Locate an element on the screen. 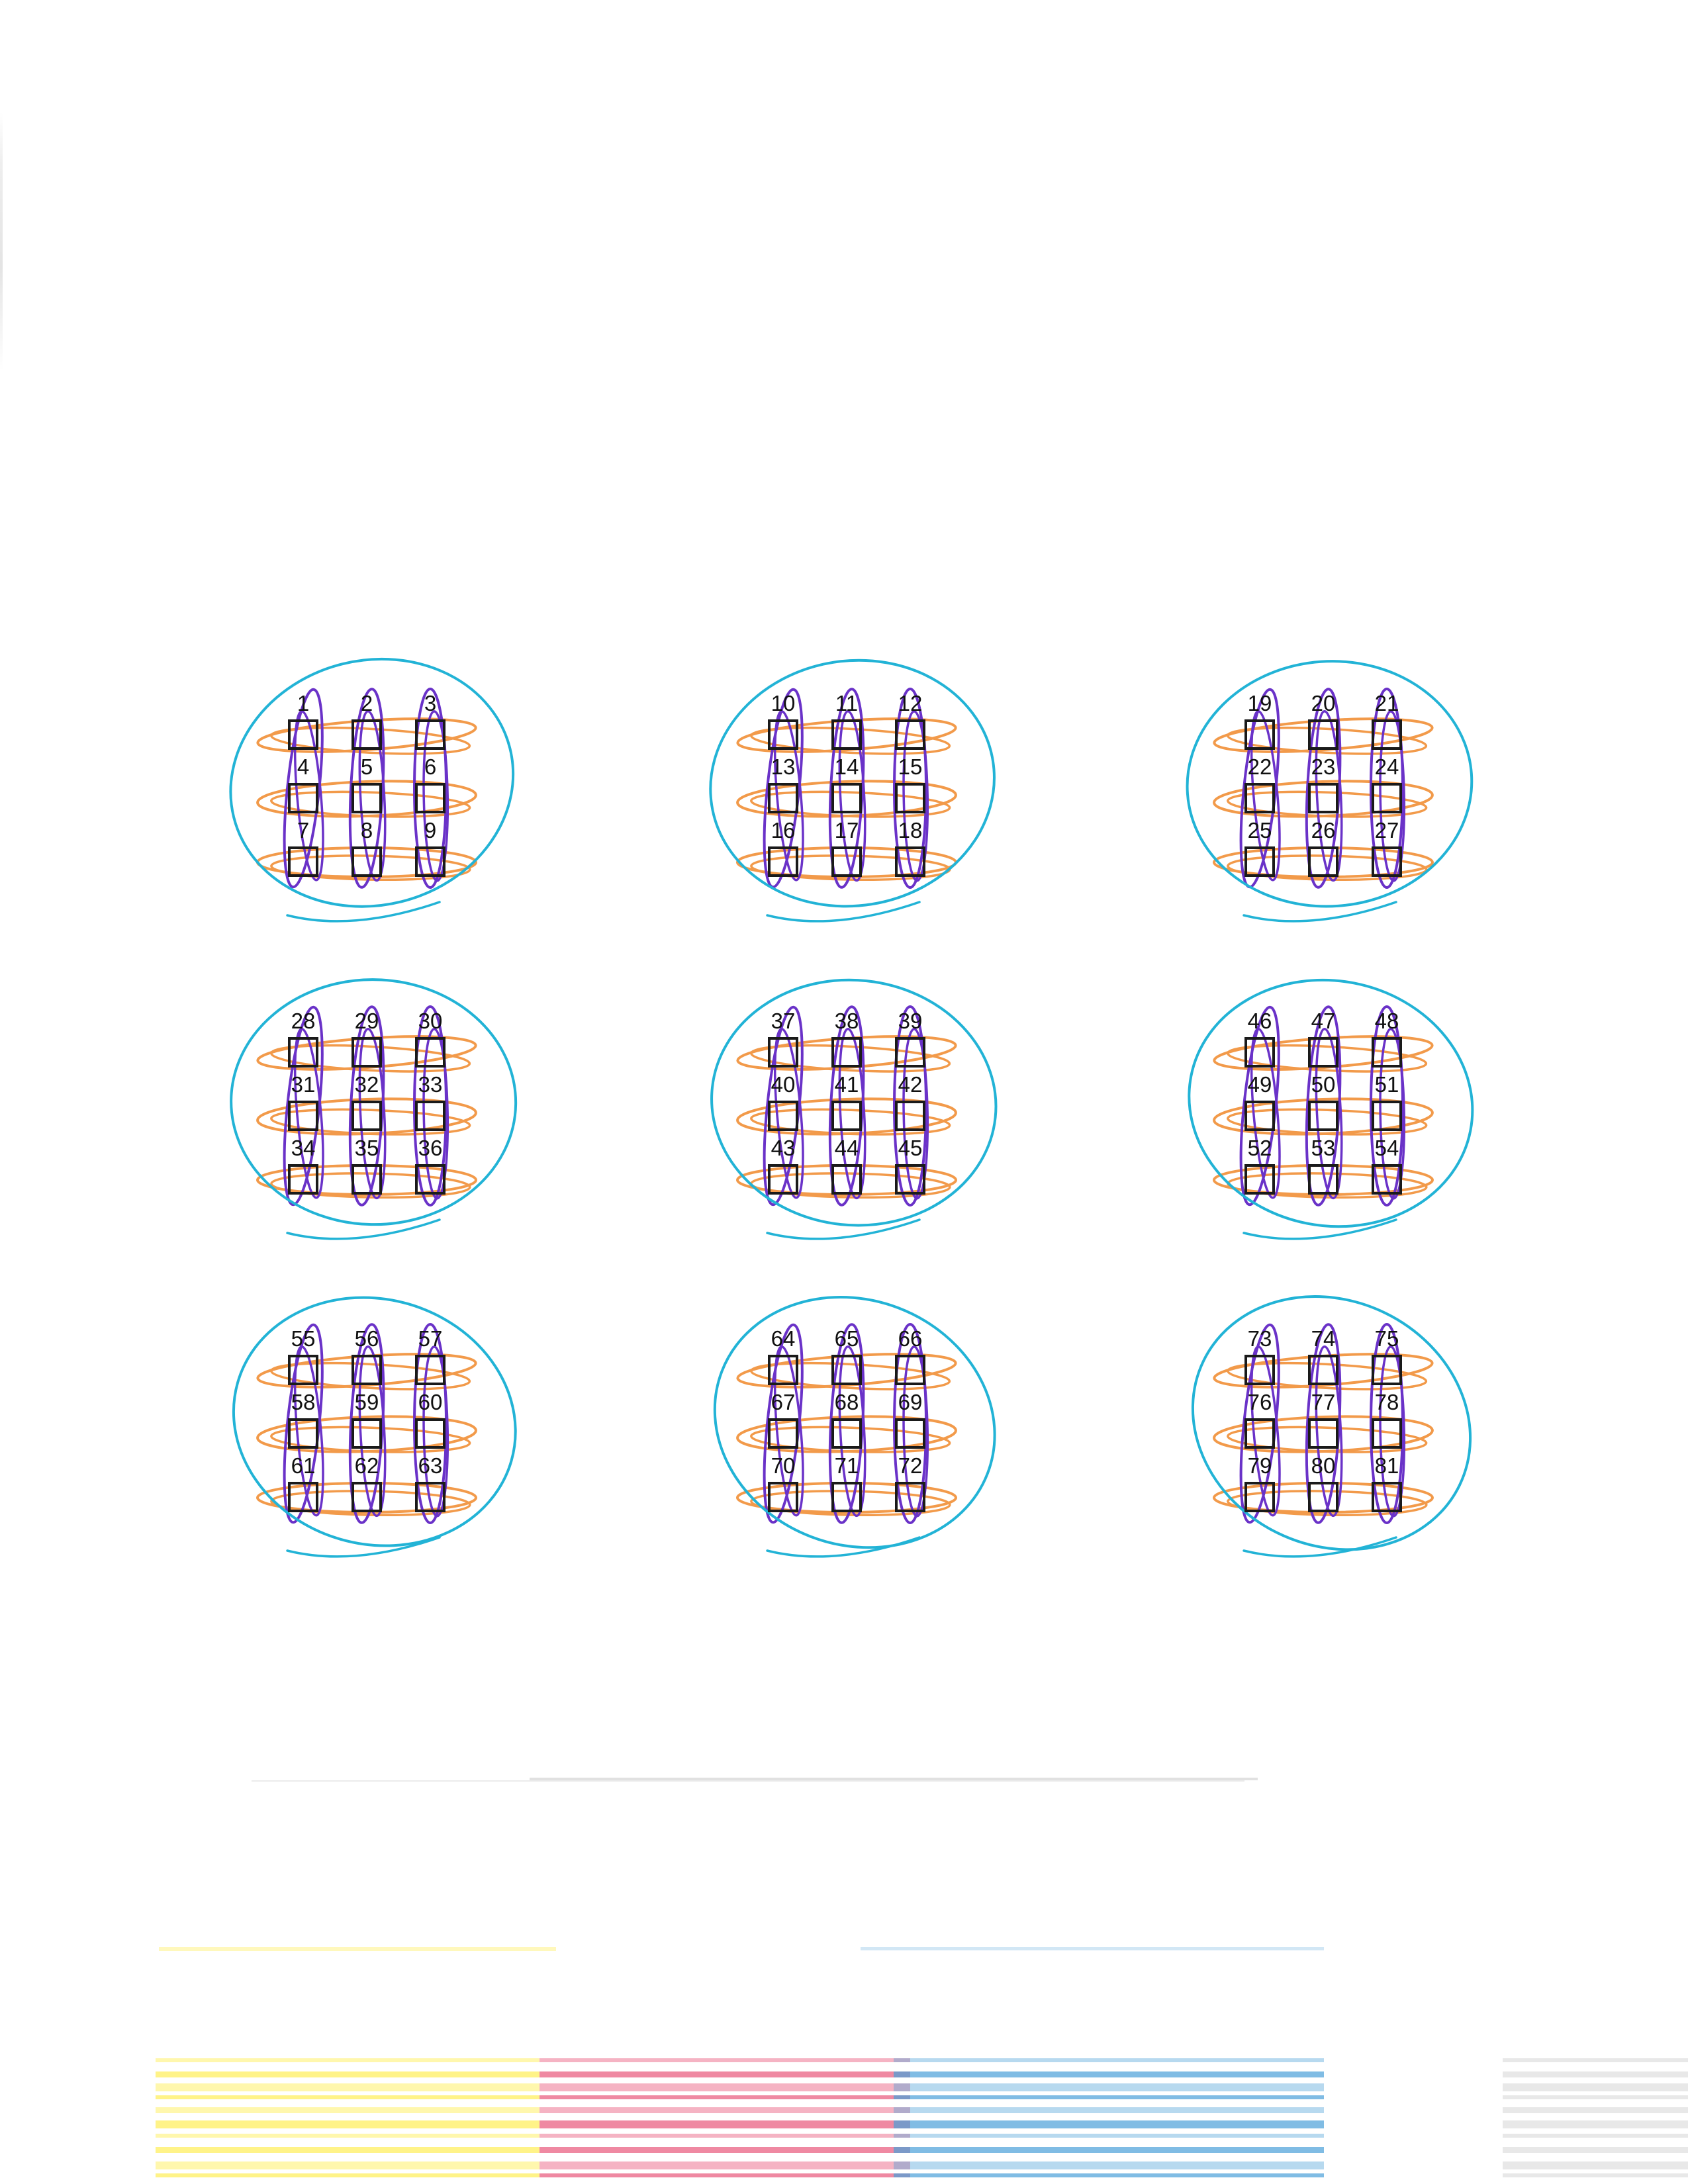 The height and width of the screenshot is (2184, 1688). gray-band is located at coordinates (1595, 2136).